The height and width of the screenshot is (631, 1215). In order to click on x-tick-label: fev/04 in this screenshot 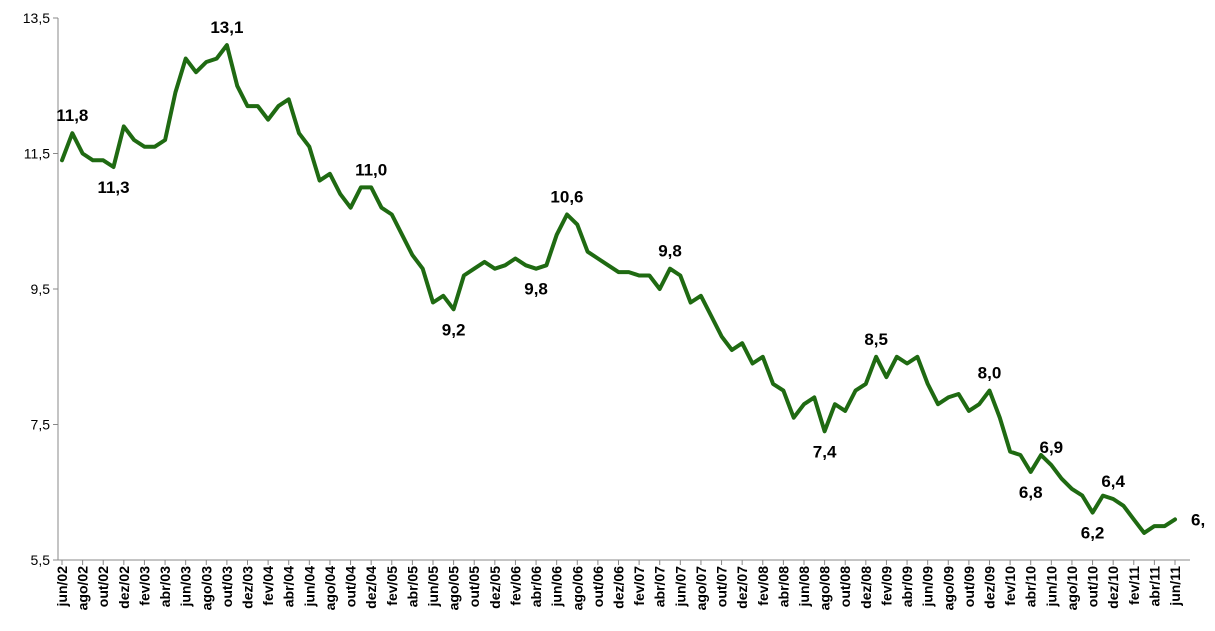, I will do `click(268, 586)`.